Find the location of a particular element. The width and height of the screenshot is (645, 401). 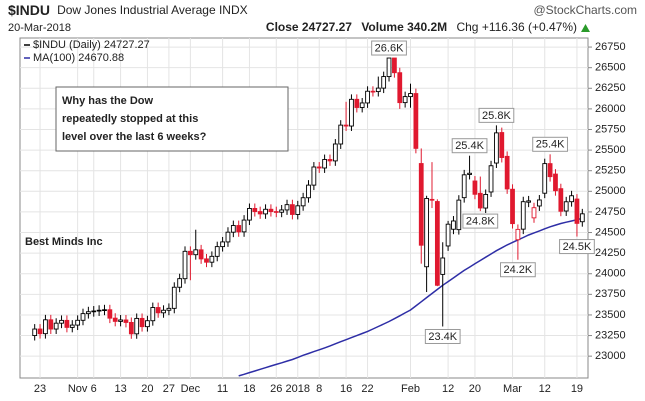

x-tick-label: 2018 is located at coordinates (298, 389).